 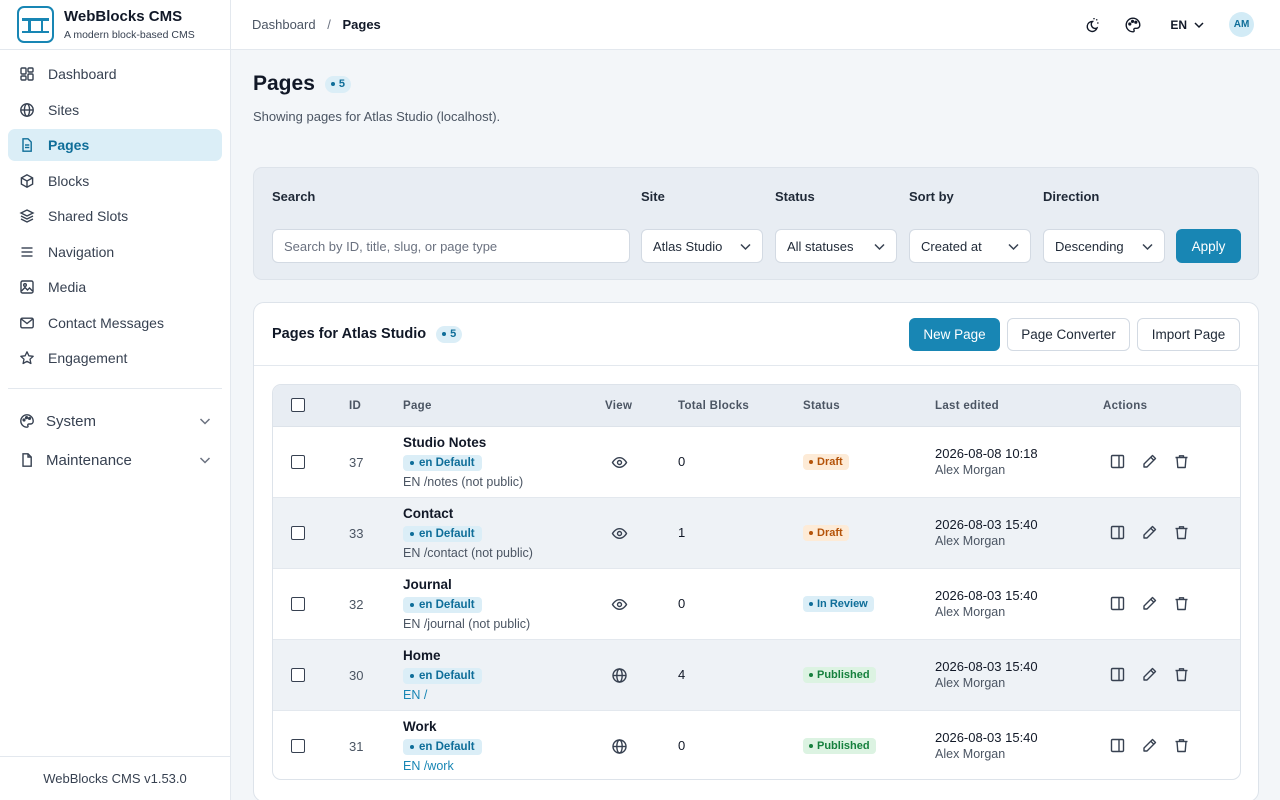 I want to click on page-title-link: Work, so click(x=420, y=726).